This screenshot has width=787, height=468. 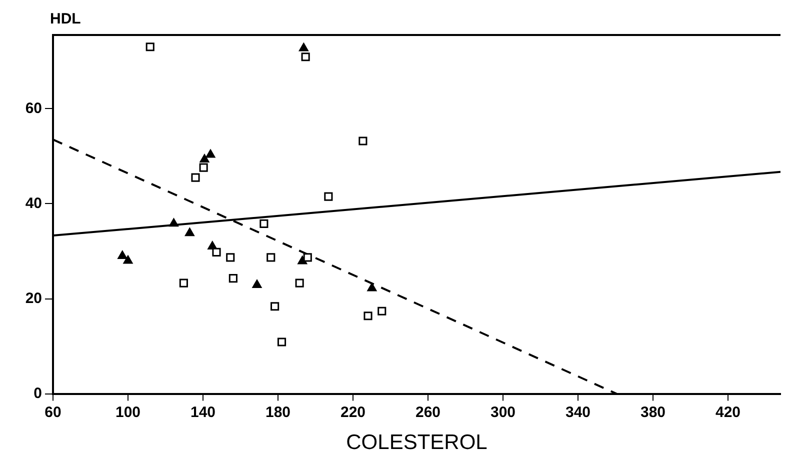 What do you see at coordinates (428, 412) in the screenshot?
I see `x-tick-label: 260` at bounding box center [428, 412].